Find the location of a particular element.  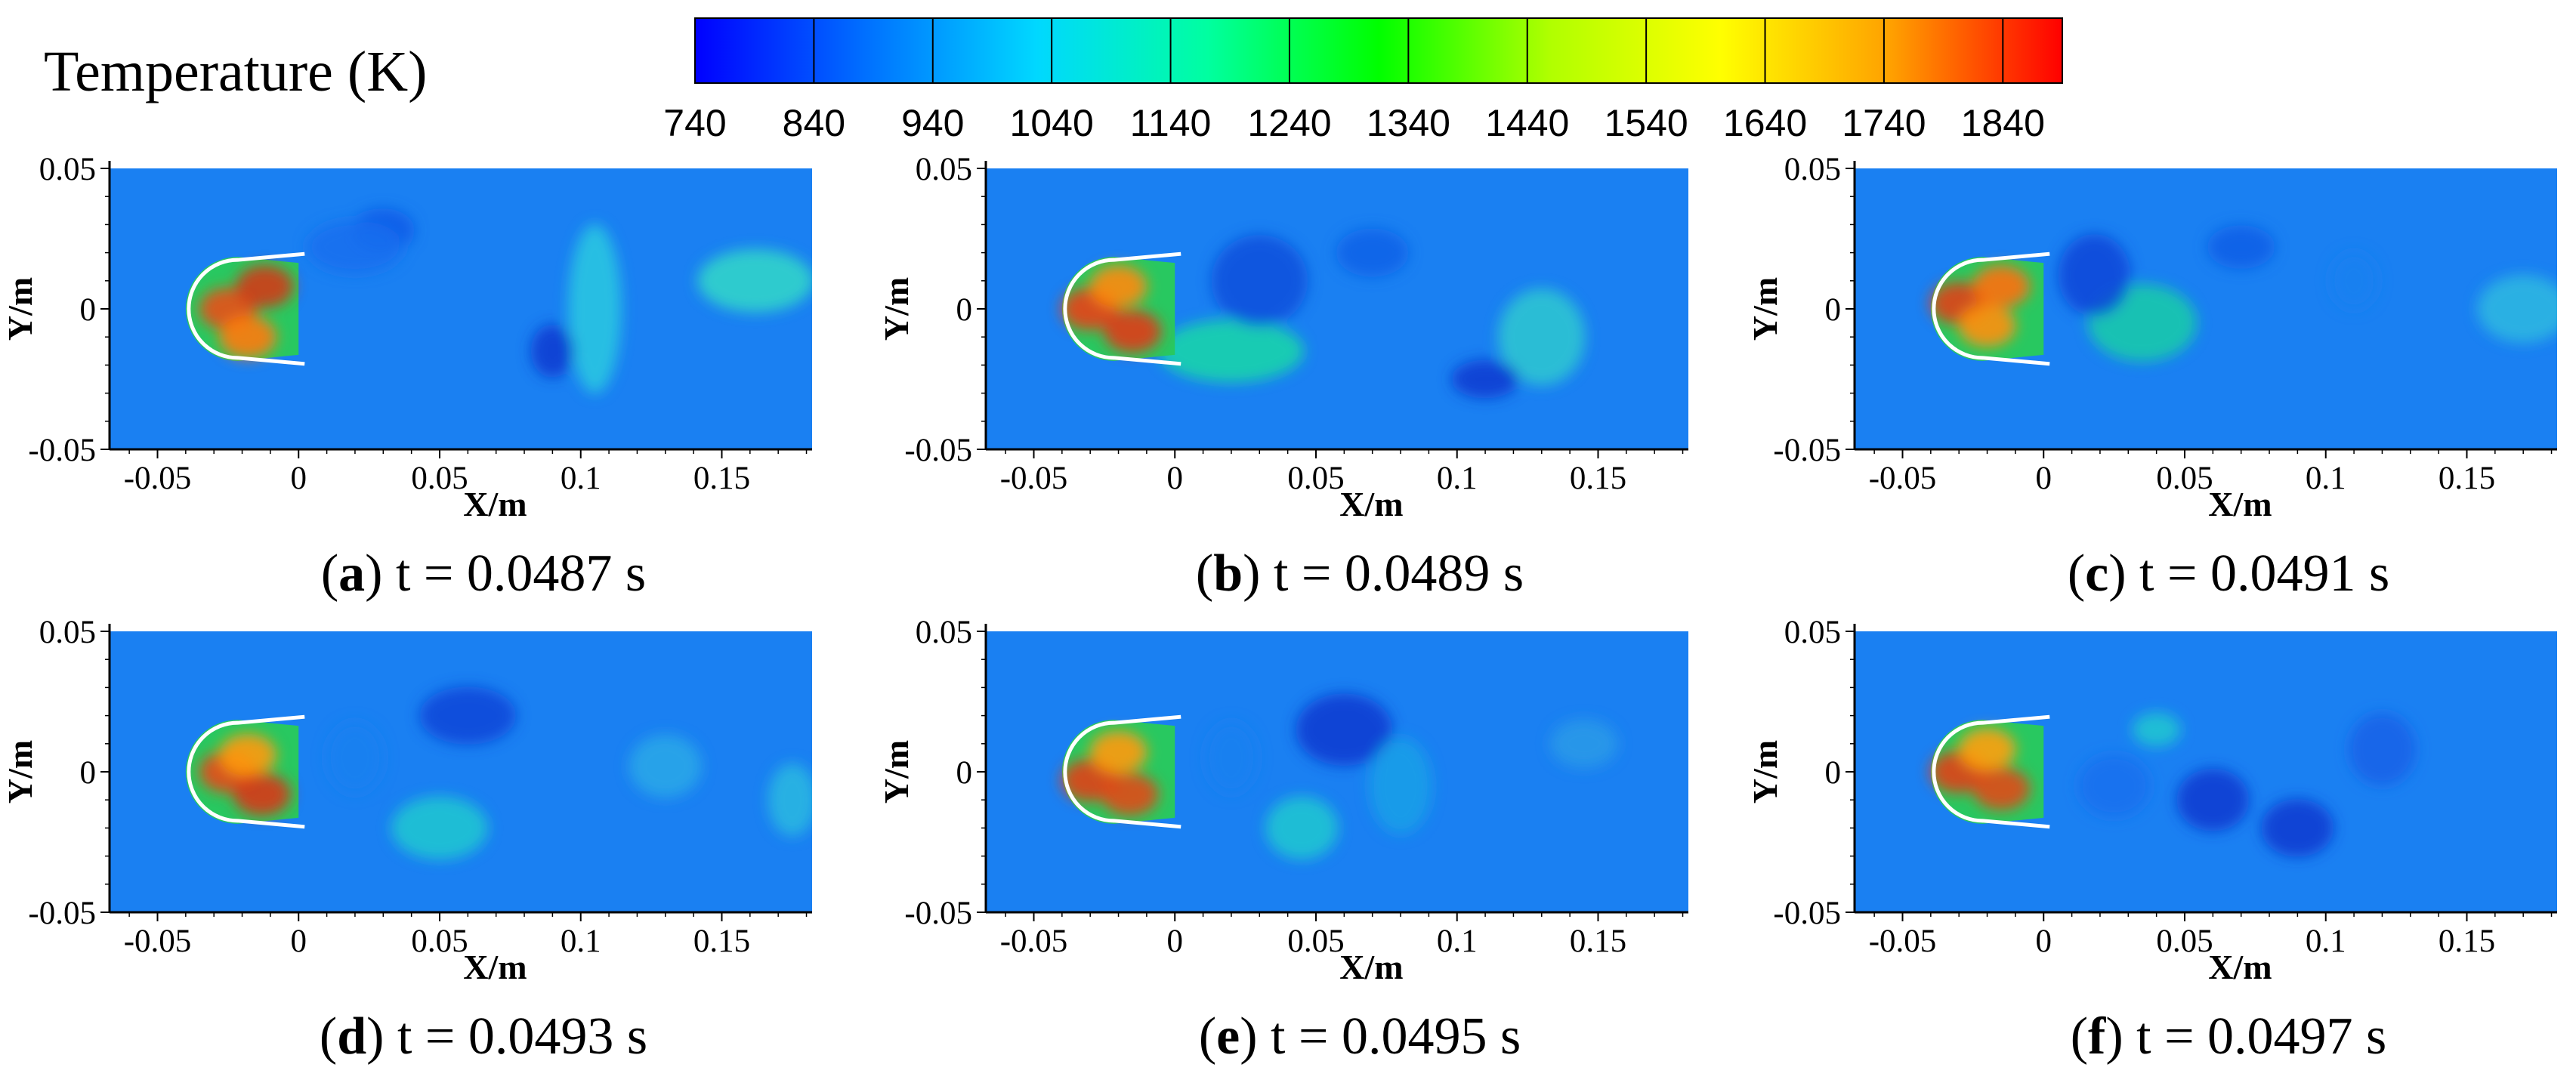

panel-time: t = 0.0495 s is located at coordinates (1396, 1036).